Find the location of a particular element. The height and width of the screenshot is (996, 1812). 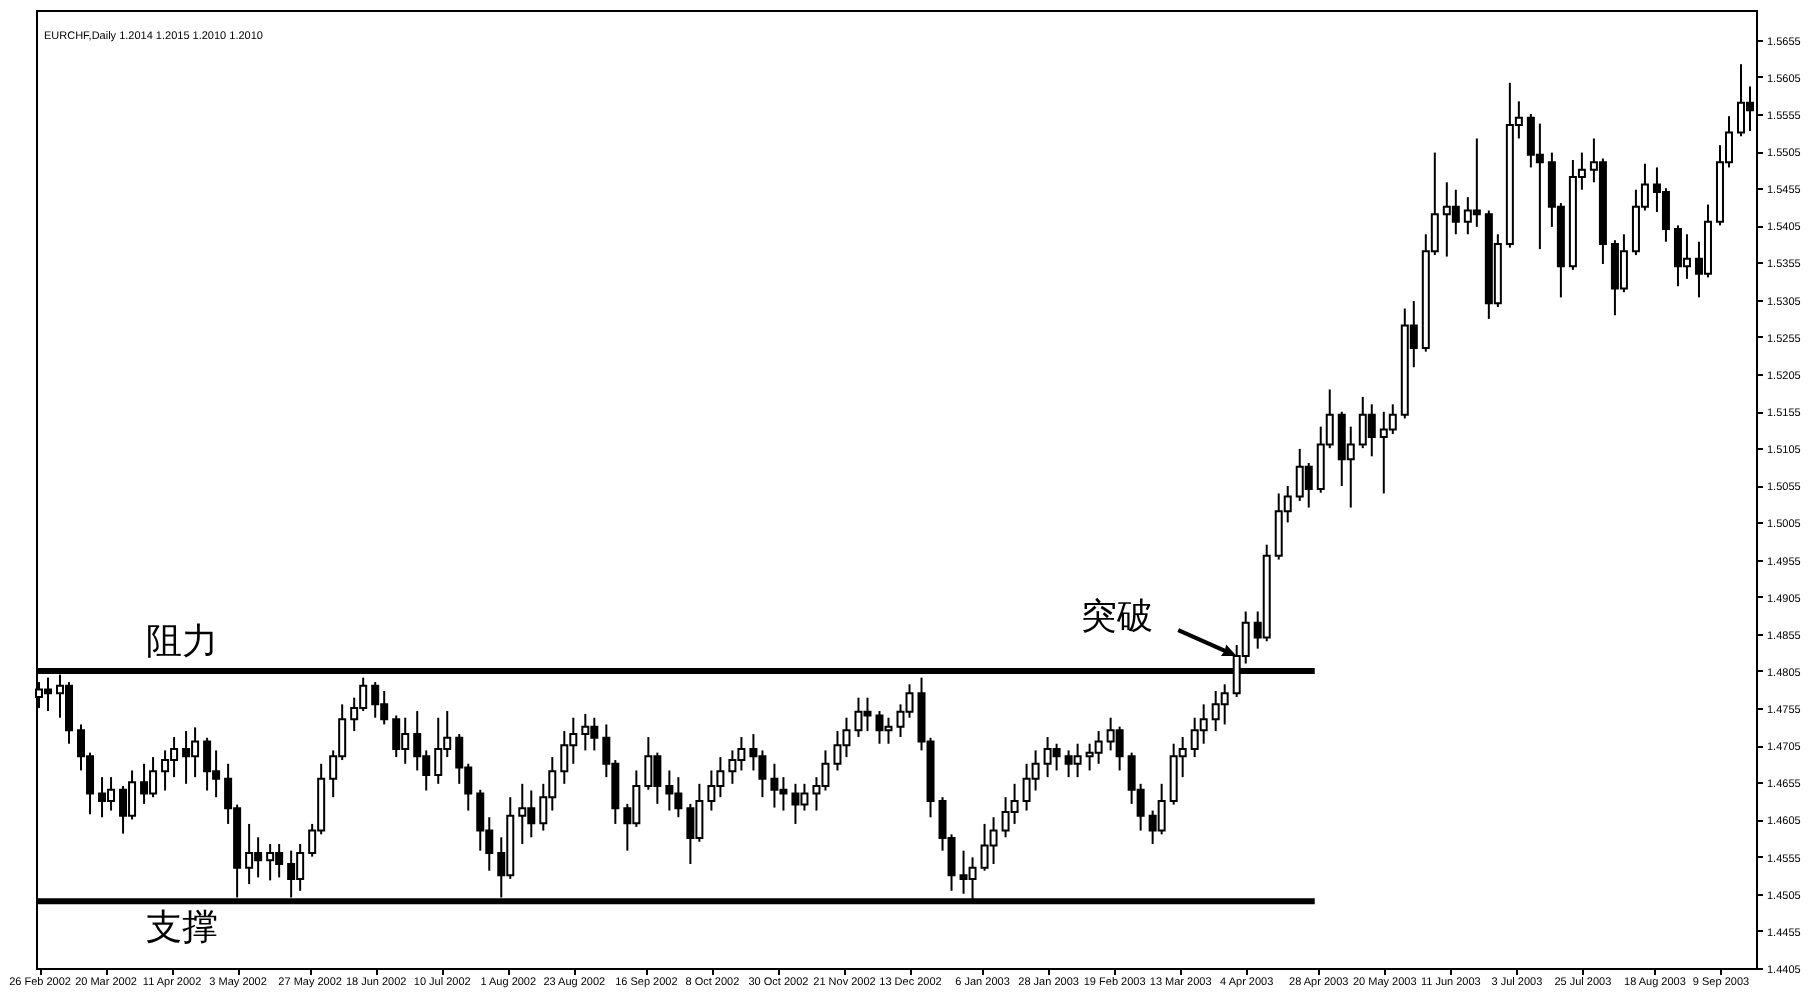

series-label: 支撑 is located at coordinates (182, 928).